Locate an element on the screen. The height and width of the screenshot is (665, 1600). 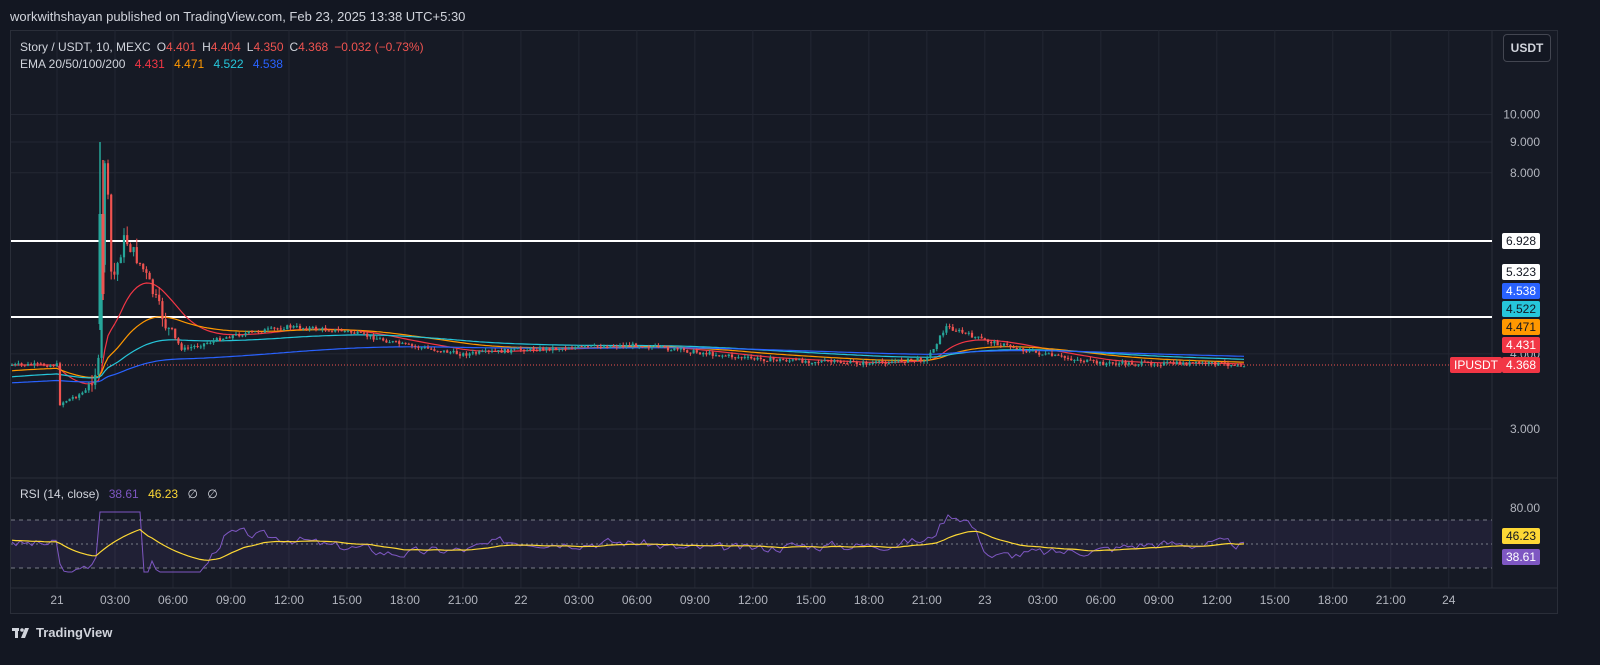
symbol-name: Story / USDT, 10, MEXC is located at coordinates (85, 47).